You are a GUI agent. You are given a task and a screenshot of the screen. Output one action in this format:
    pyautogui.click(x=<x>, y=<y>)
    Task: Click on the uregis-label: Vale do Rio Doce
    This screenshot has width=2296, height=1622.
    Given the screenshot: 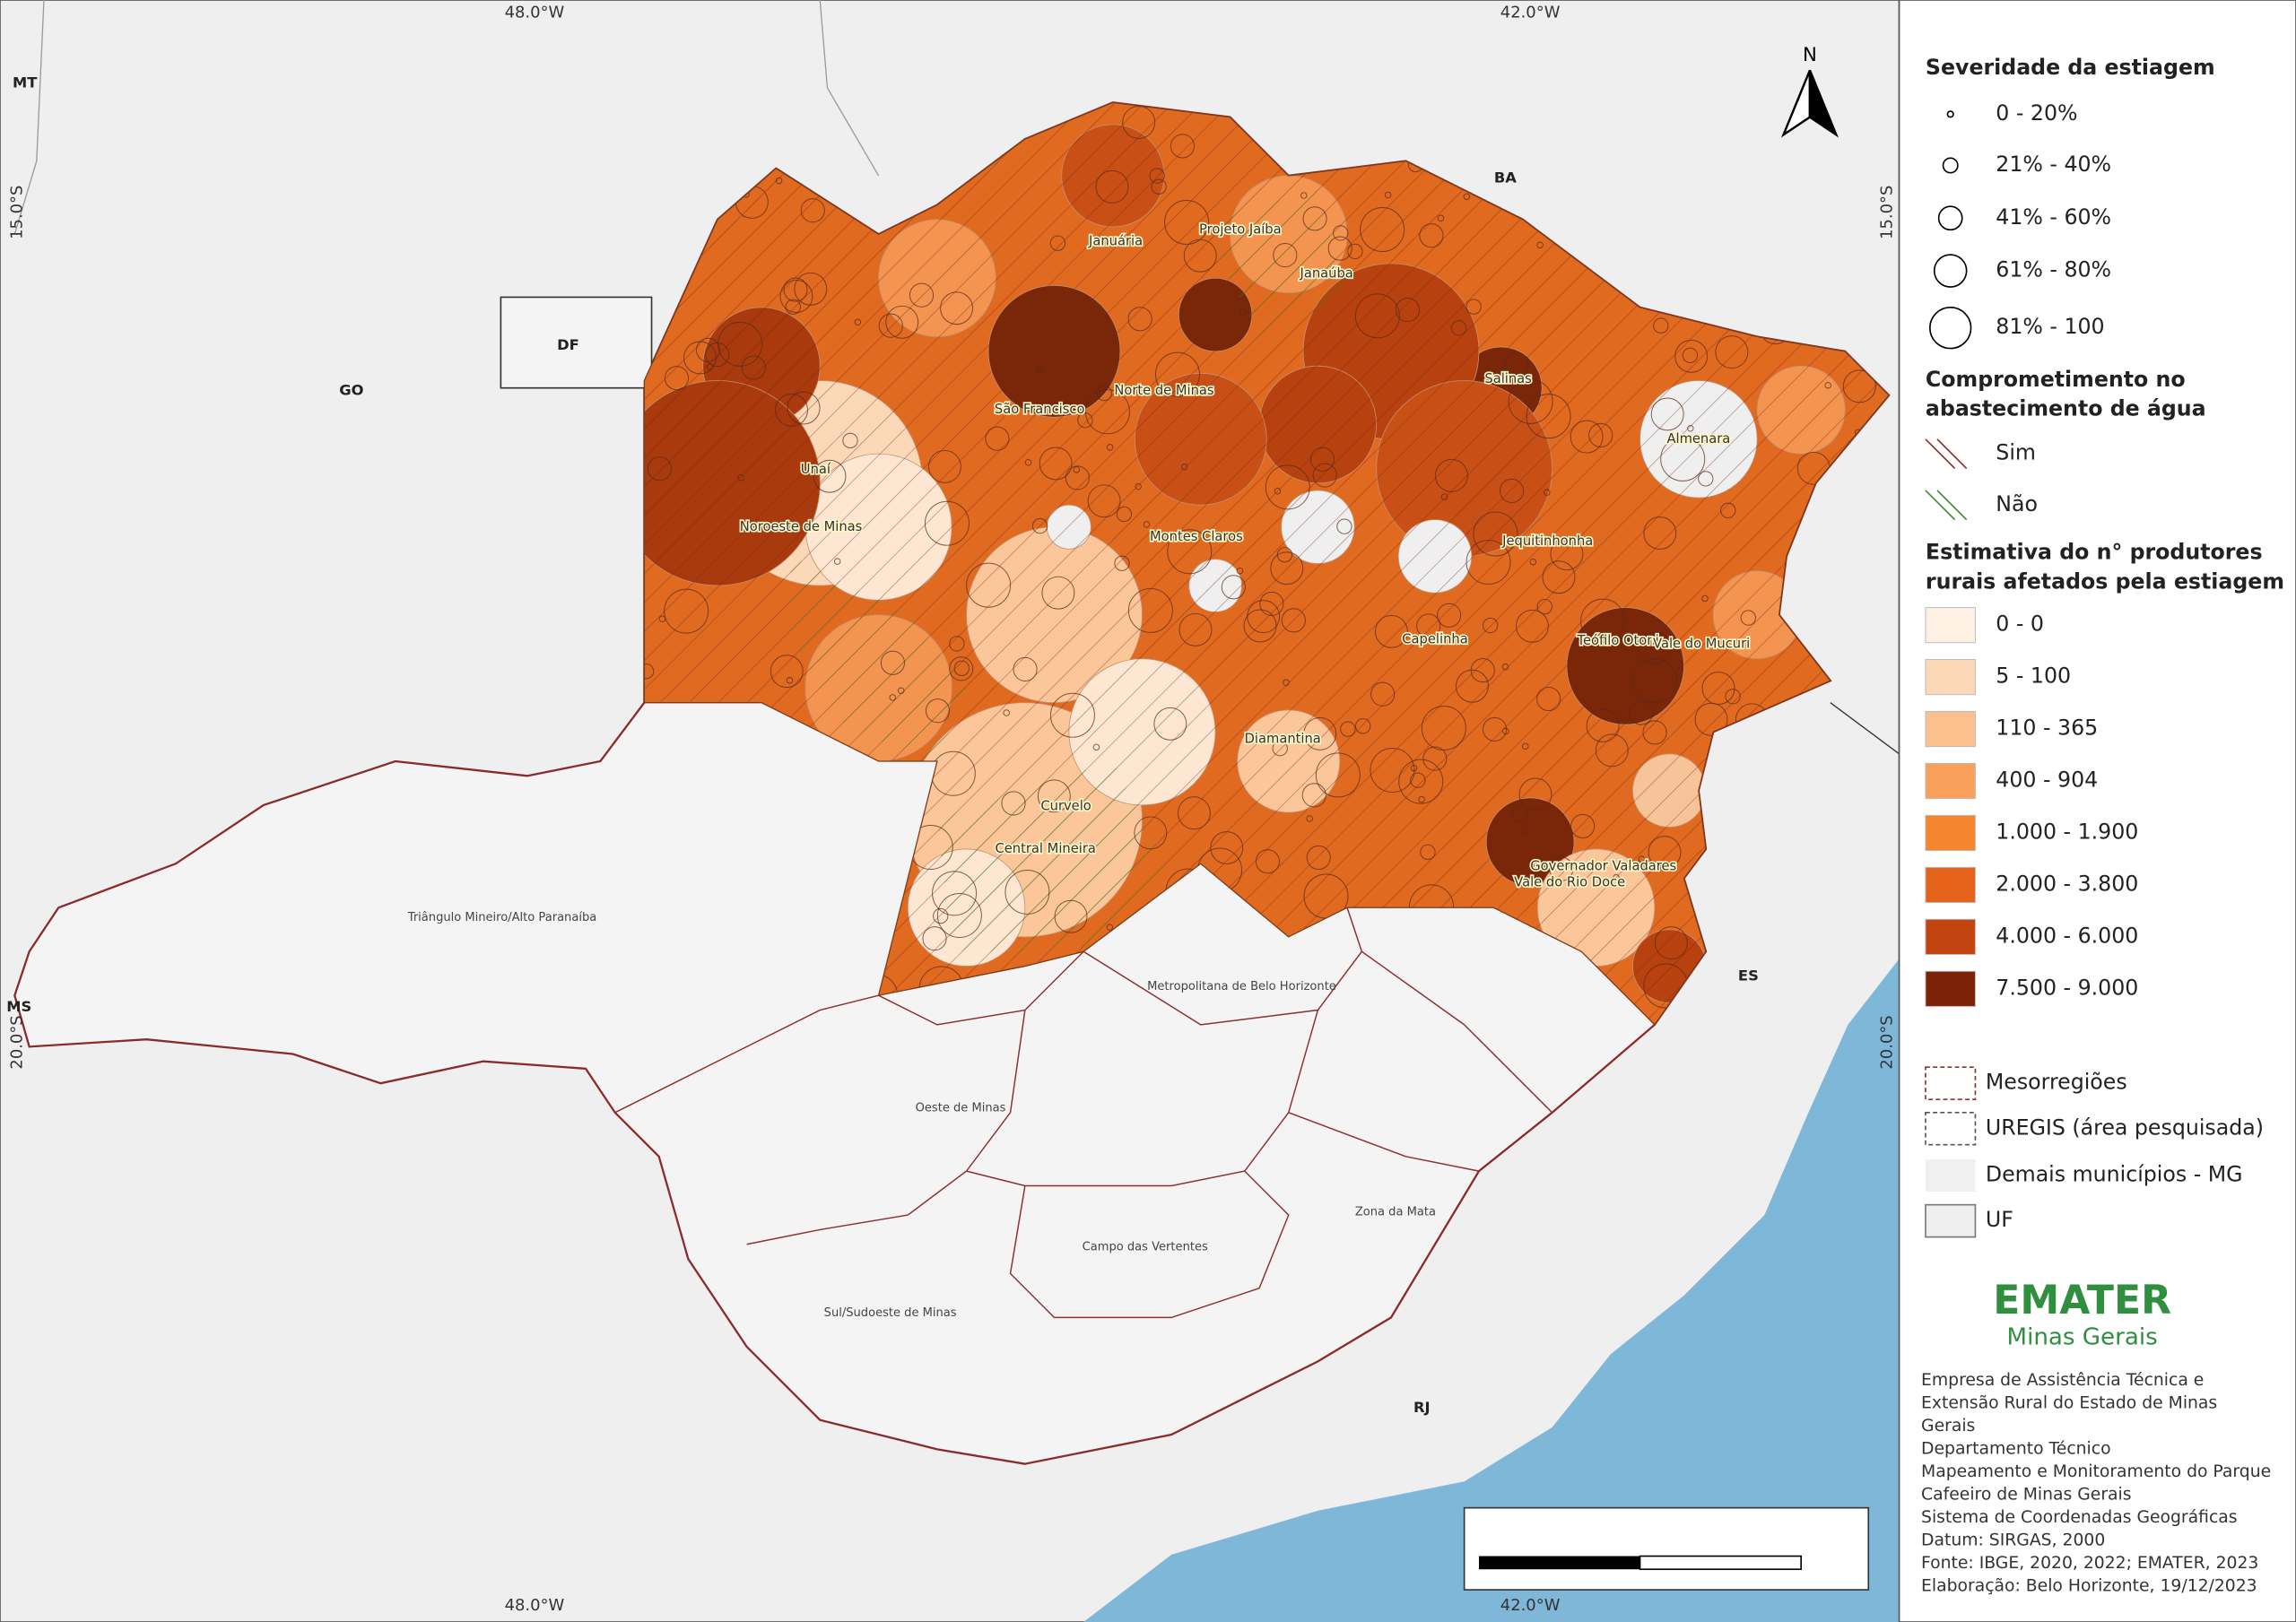 What is the action you would take?
    pyautogui.click(x=1569, y=882)
    